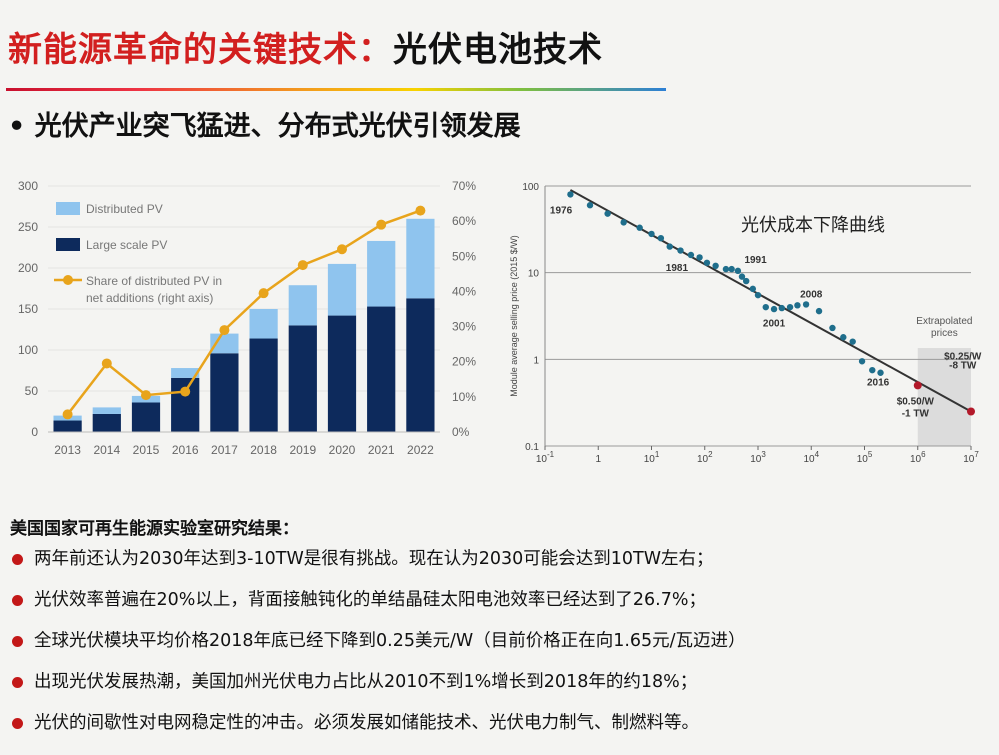 This screenshot has height=755, width=999. I want to click on x-tick-label: 10¹, so click(652, 457).